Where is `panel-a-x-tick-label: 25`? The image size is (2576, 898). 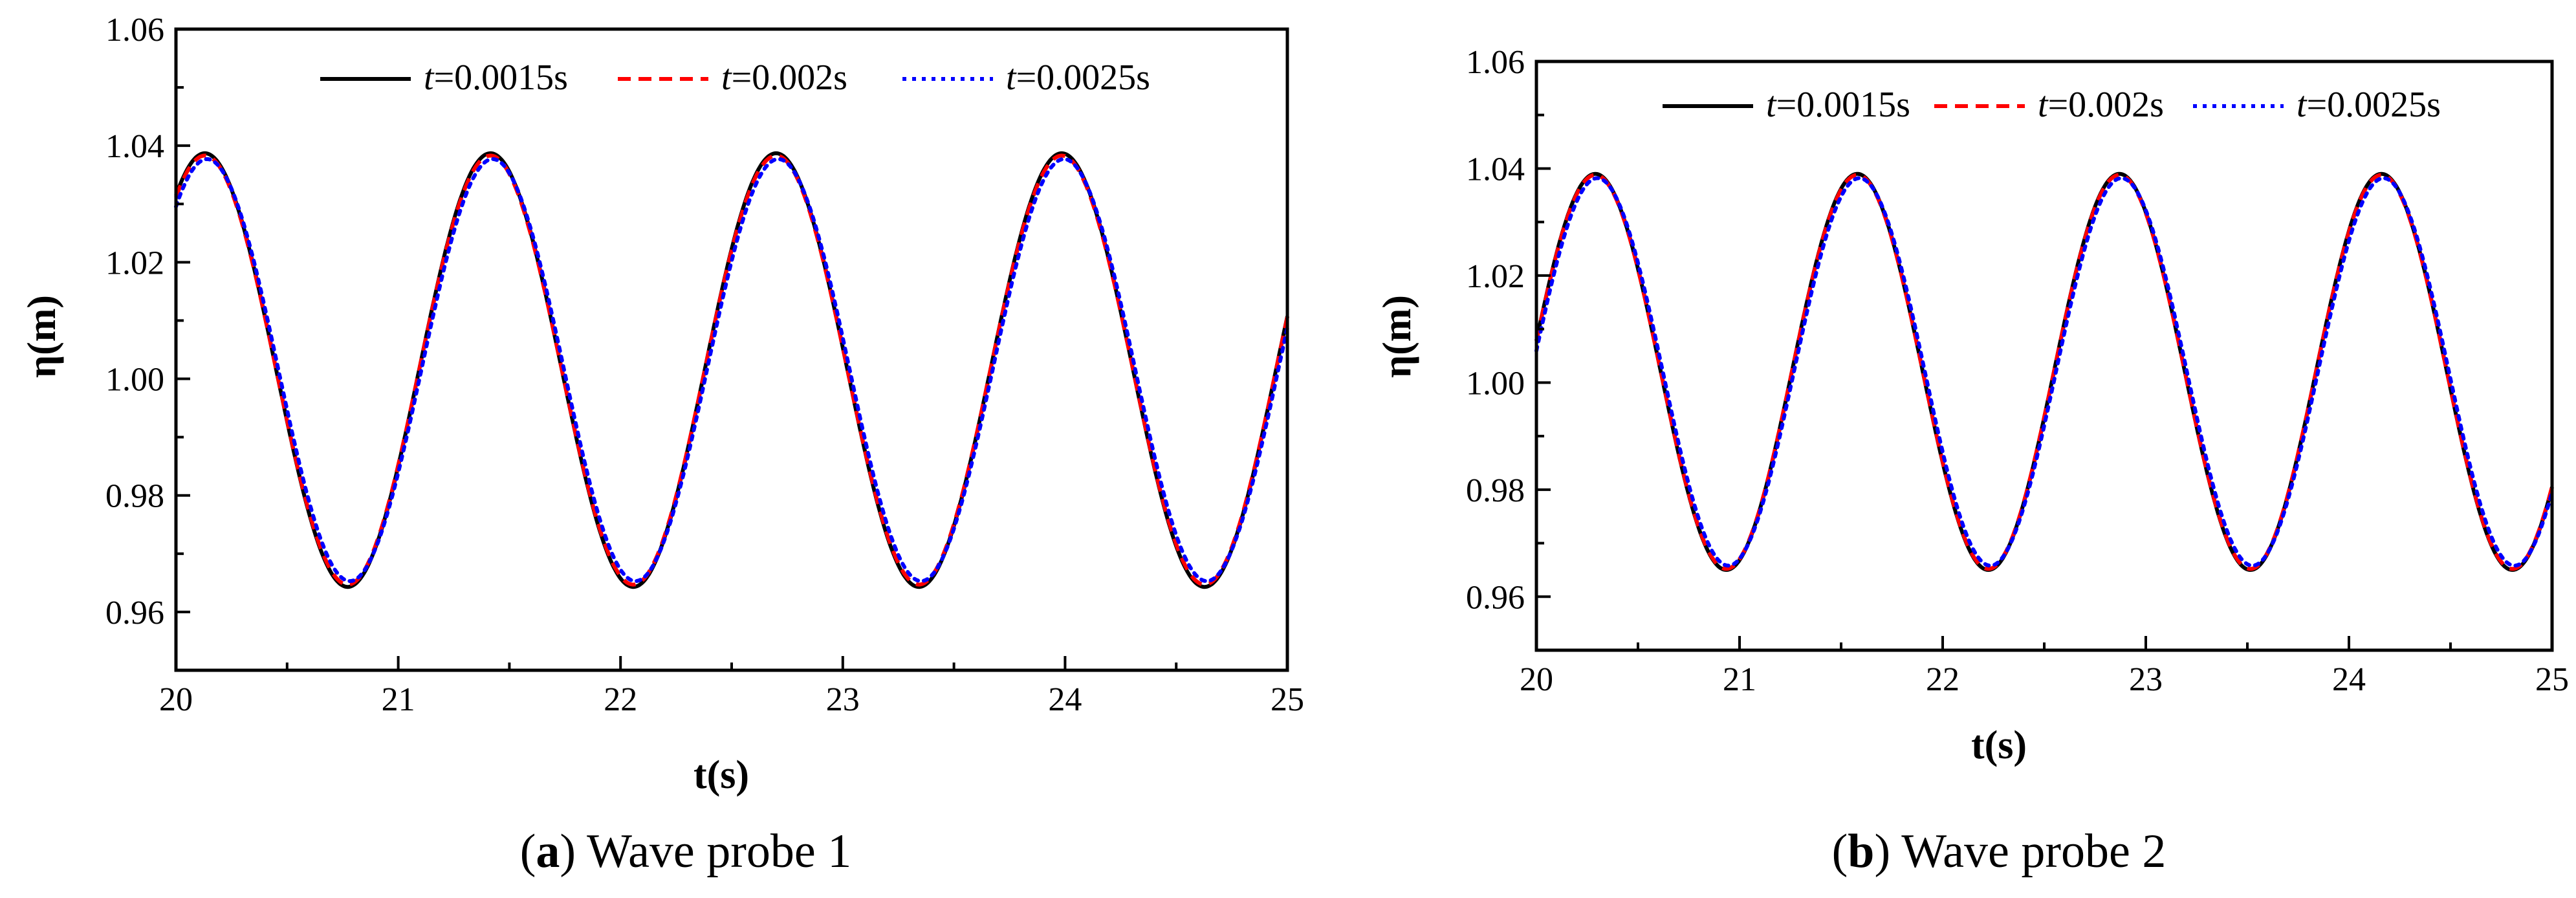
panel-a-x-tick-label: 25 is located at coordinates (1287, 700).